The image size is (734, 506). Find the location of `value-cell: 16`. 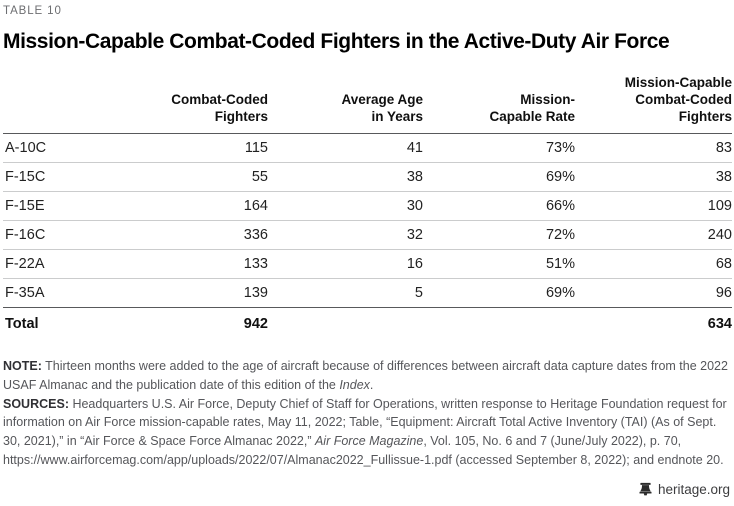

value-cell: 16 is located at coordinates (414, 264).